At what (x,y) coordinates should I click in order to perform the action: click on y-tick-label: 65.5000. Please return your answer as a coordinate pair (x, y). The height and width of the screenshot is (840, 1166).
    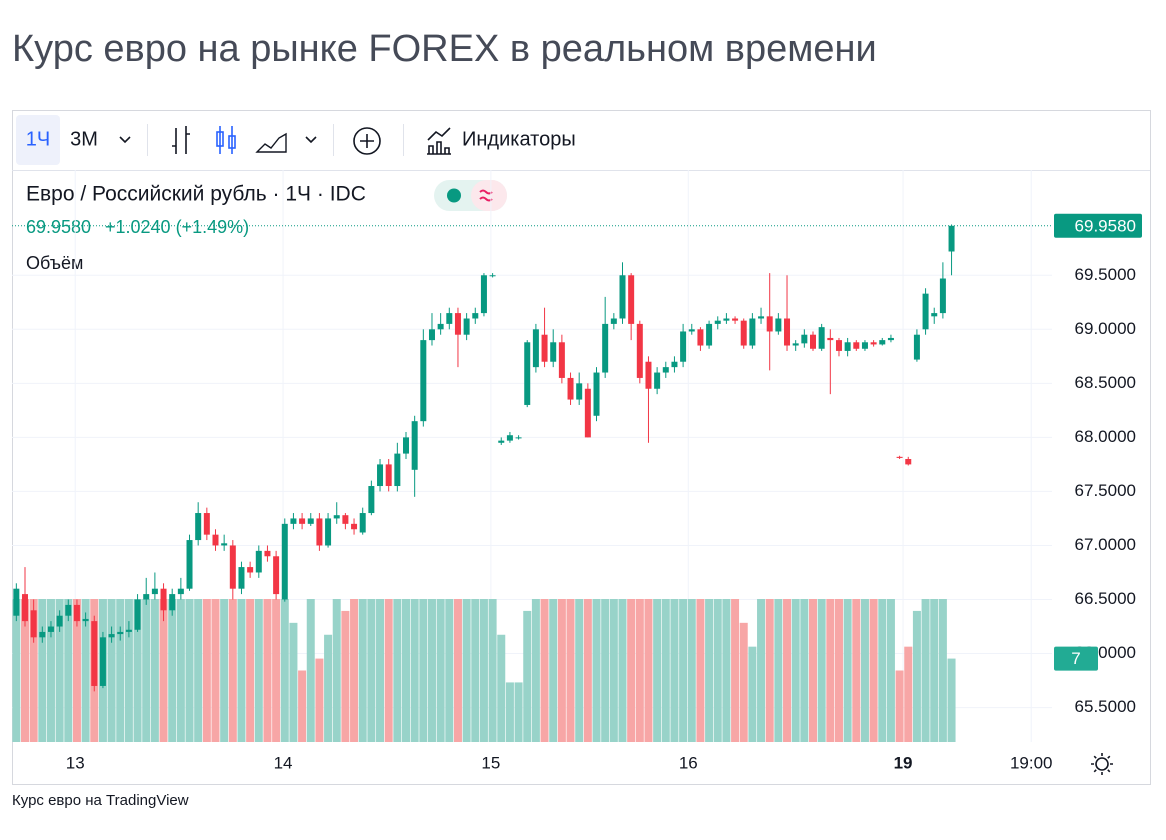
    Looking at the image, I should click on (1105, 706).